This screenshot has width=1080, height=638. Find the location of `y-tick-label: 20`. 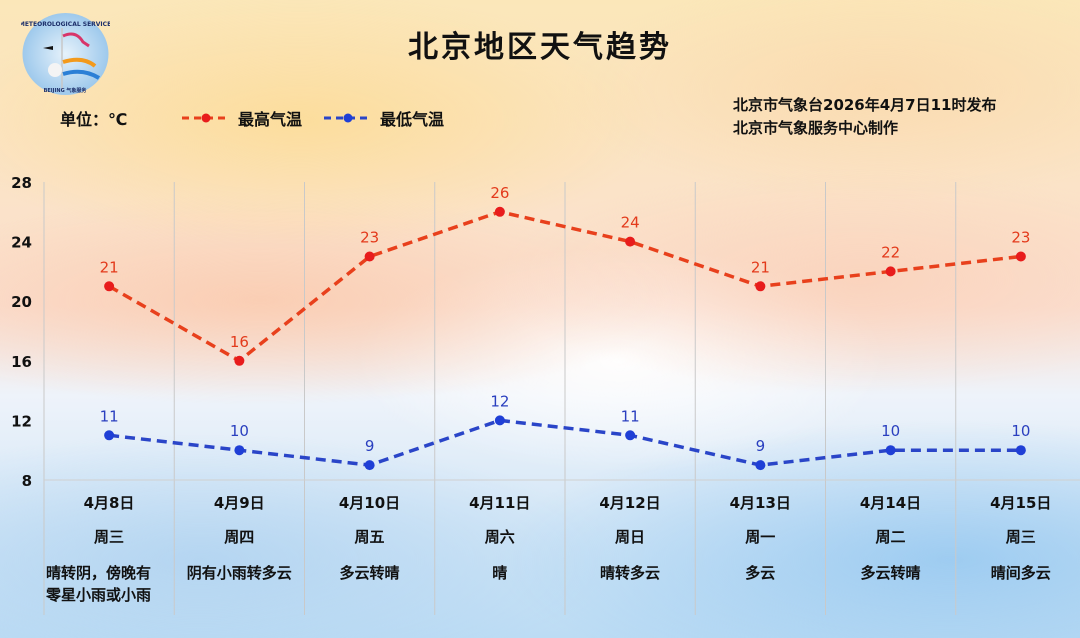

y-tick-label: 20 is located at coordinates (21, 302).